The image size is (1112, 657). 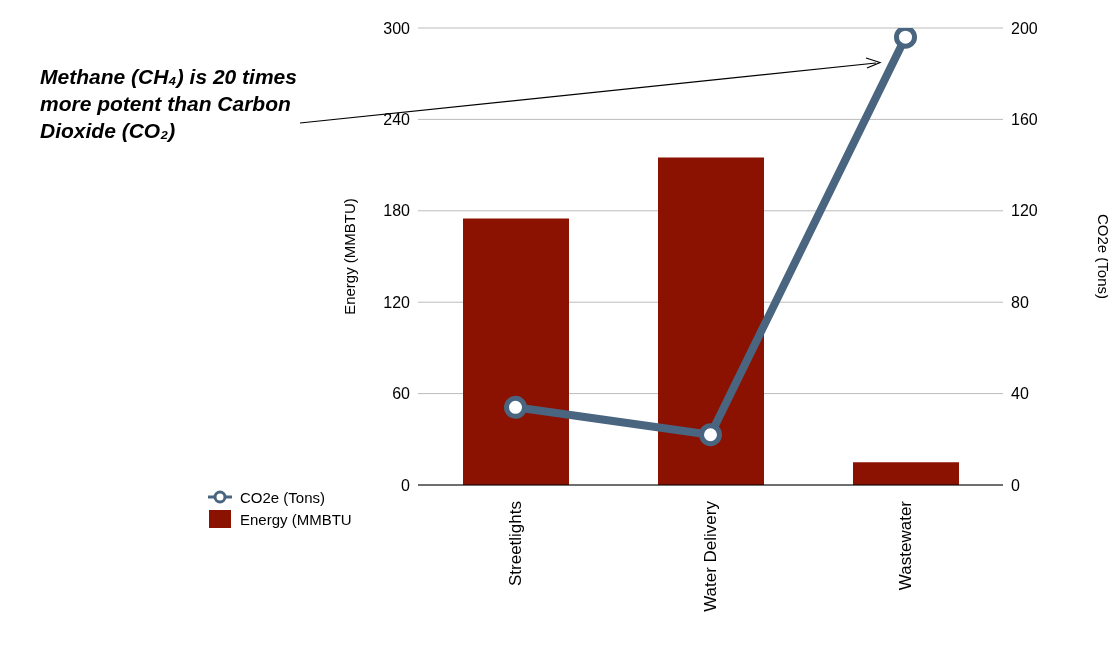 I want to click on y2-tick-label: 80, so click(x=1020, y=302).